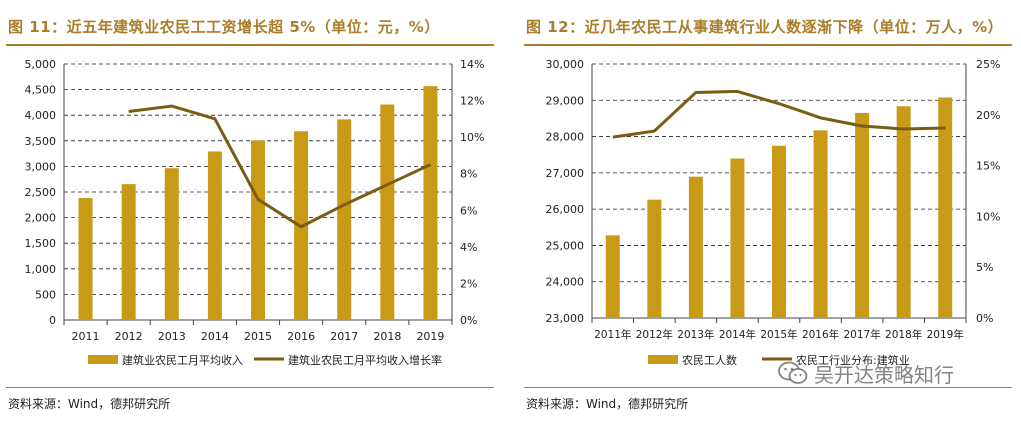  What do you see at coordinates (988, 64) in the screenshot?
I see `y2-tick-label: 25%` at bounding box center [988, 64].